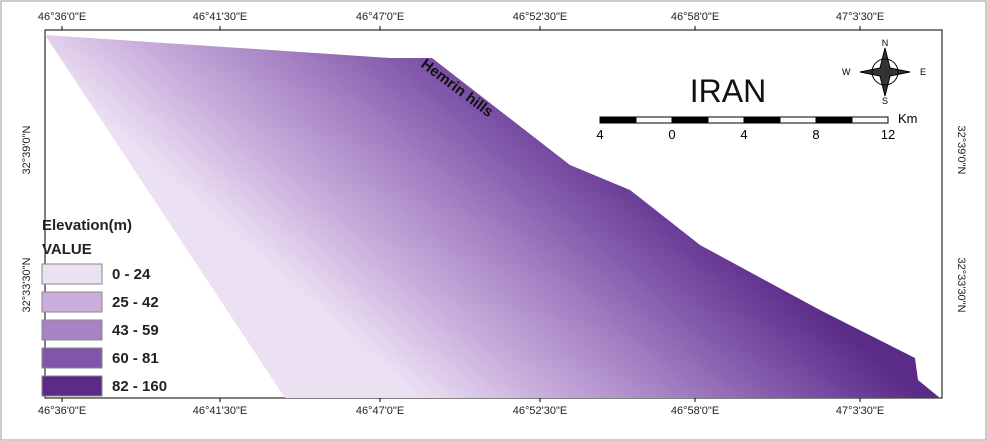 The image size is (987, 441). What do you see at coordinates (220, 411) in the screenshot?
I see `bottom-coord-label: 46°41'30"E` at bounding box center [220, 411].